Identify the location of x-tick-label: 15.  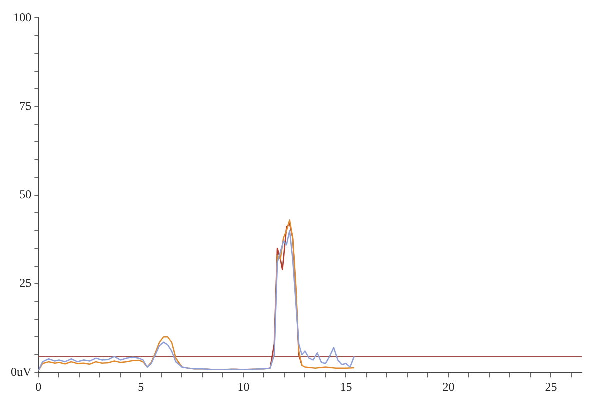
(346, 387).